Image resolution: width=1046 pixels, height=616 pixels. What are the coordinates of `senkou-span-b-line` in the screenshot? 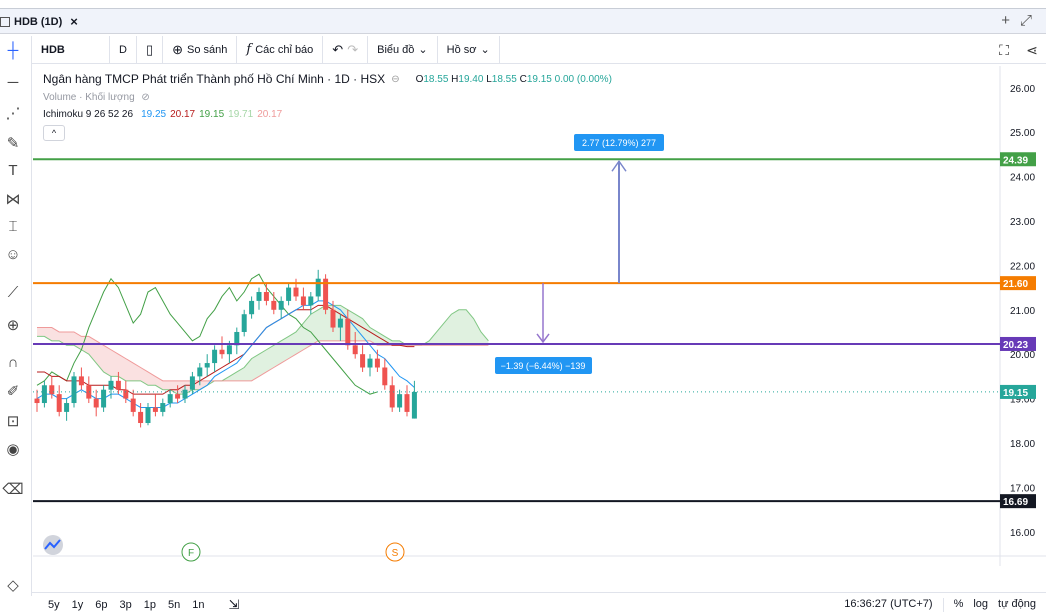 It's located at (263, 354).